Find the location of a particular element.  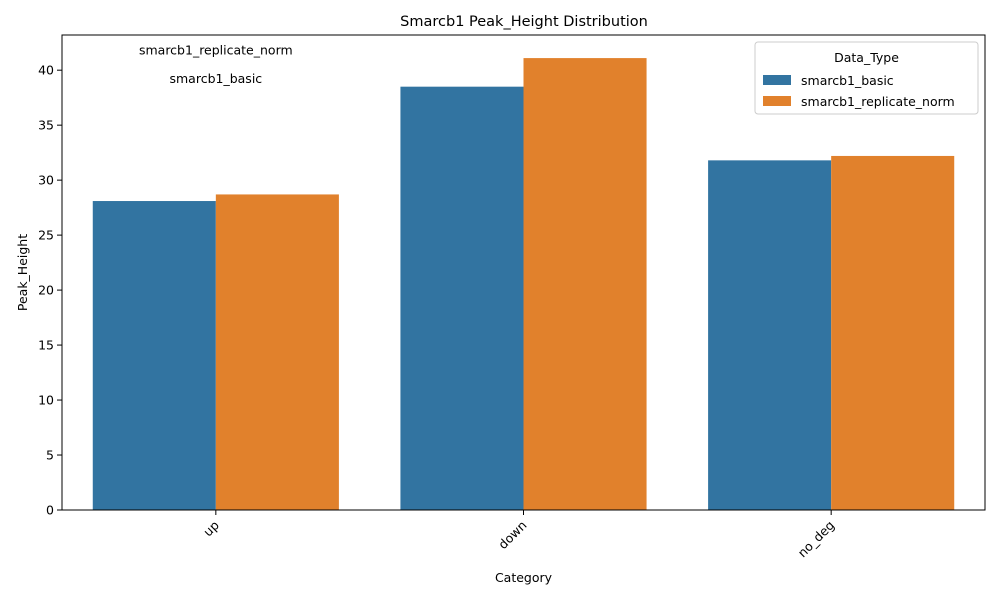

legend-label-smarcb1_basic: smarcb1_basic is located at coordinates (847, 80).